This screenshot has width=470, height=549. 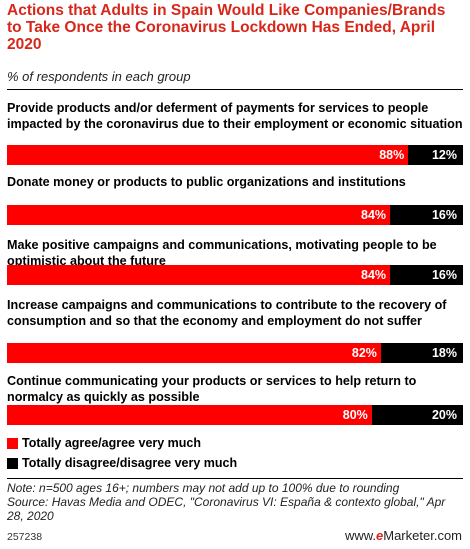 I want to click on data-label-disagree: 18%, so click(x=444, y=353).